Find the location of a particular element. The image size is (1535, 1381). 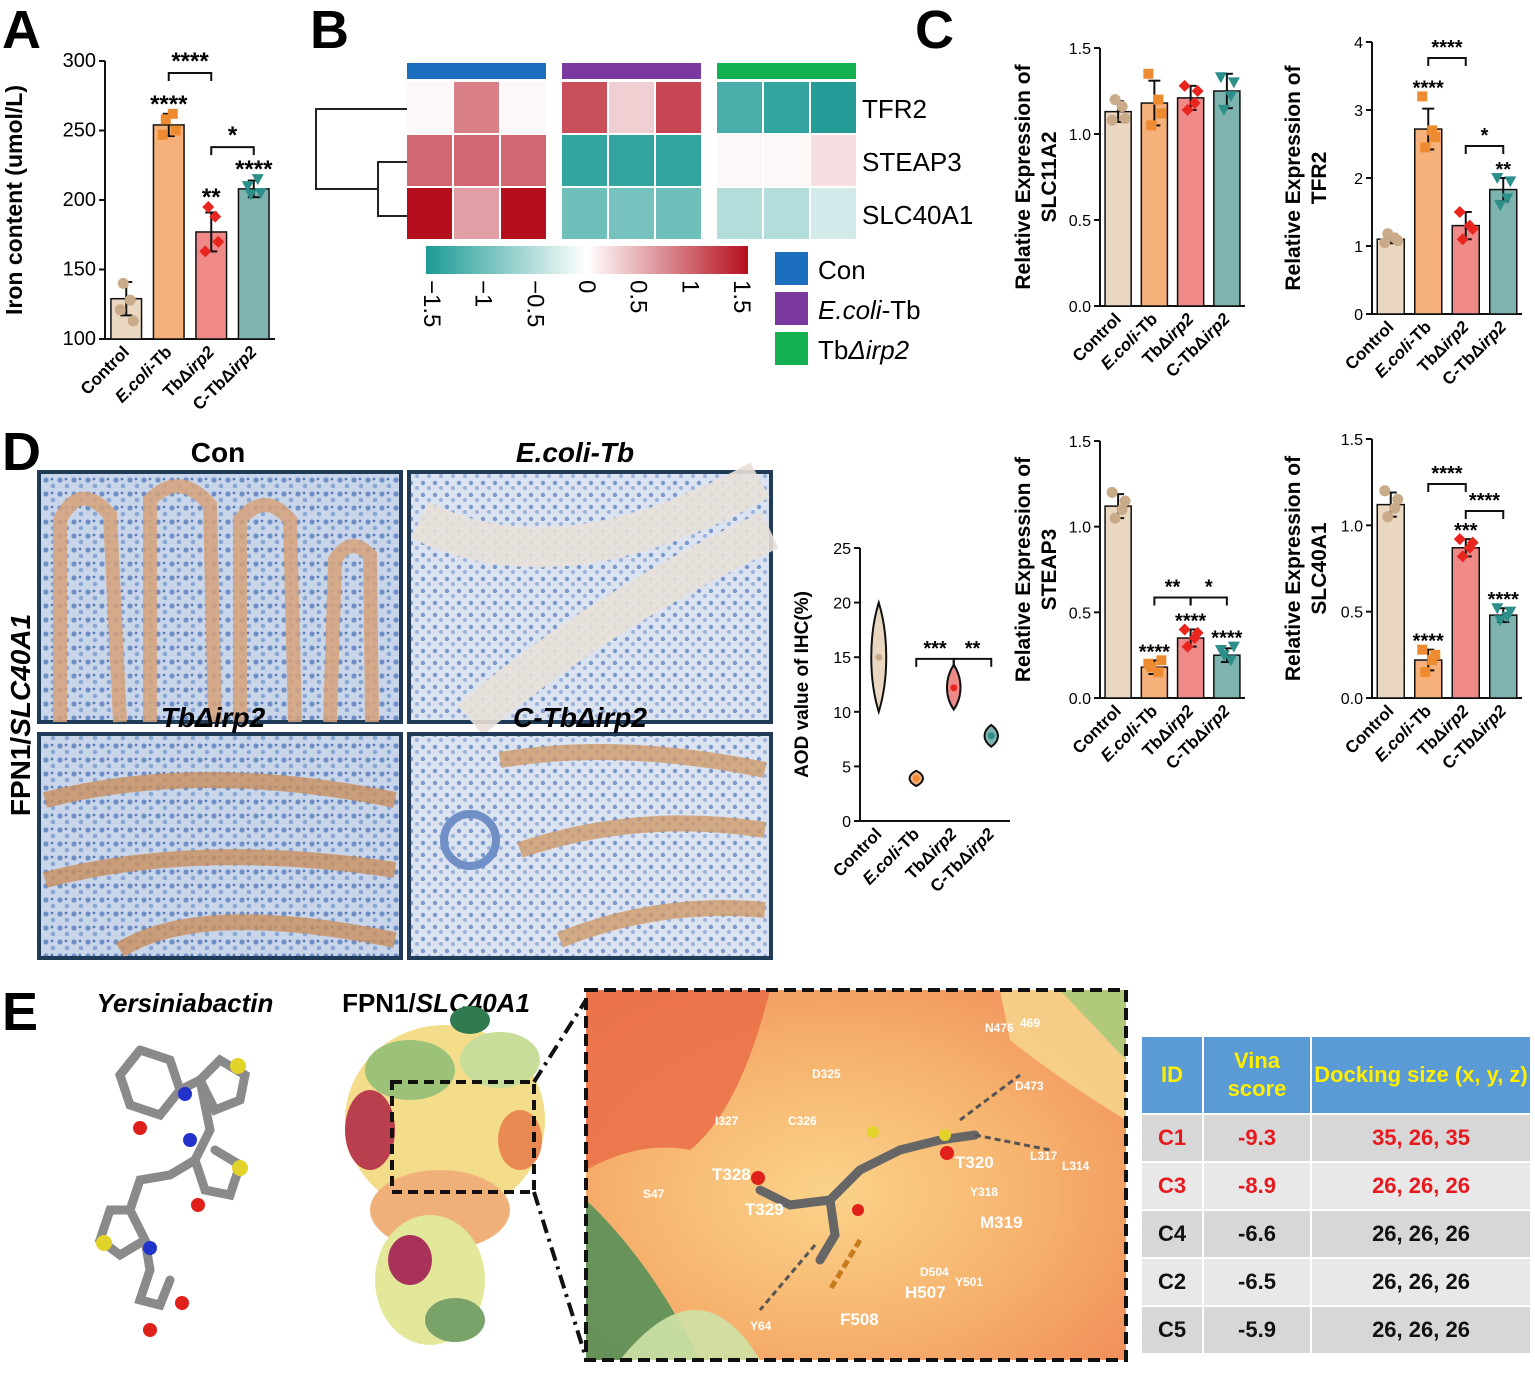

legend-label: E.coli-Tb is located at coordinates (869, 310).